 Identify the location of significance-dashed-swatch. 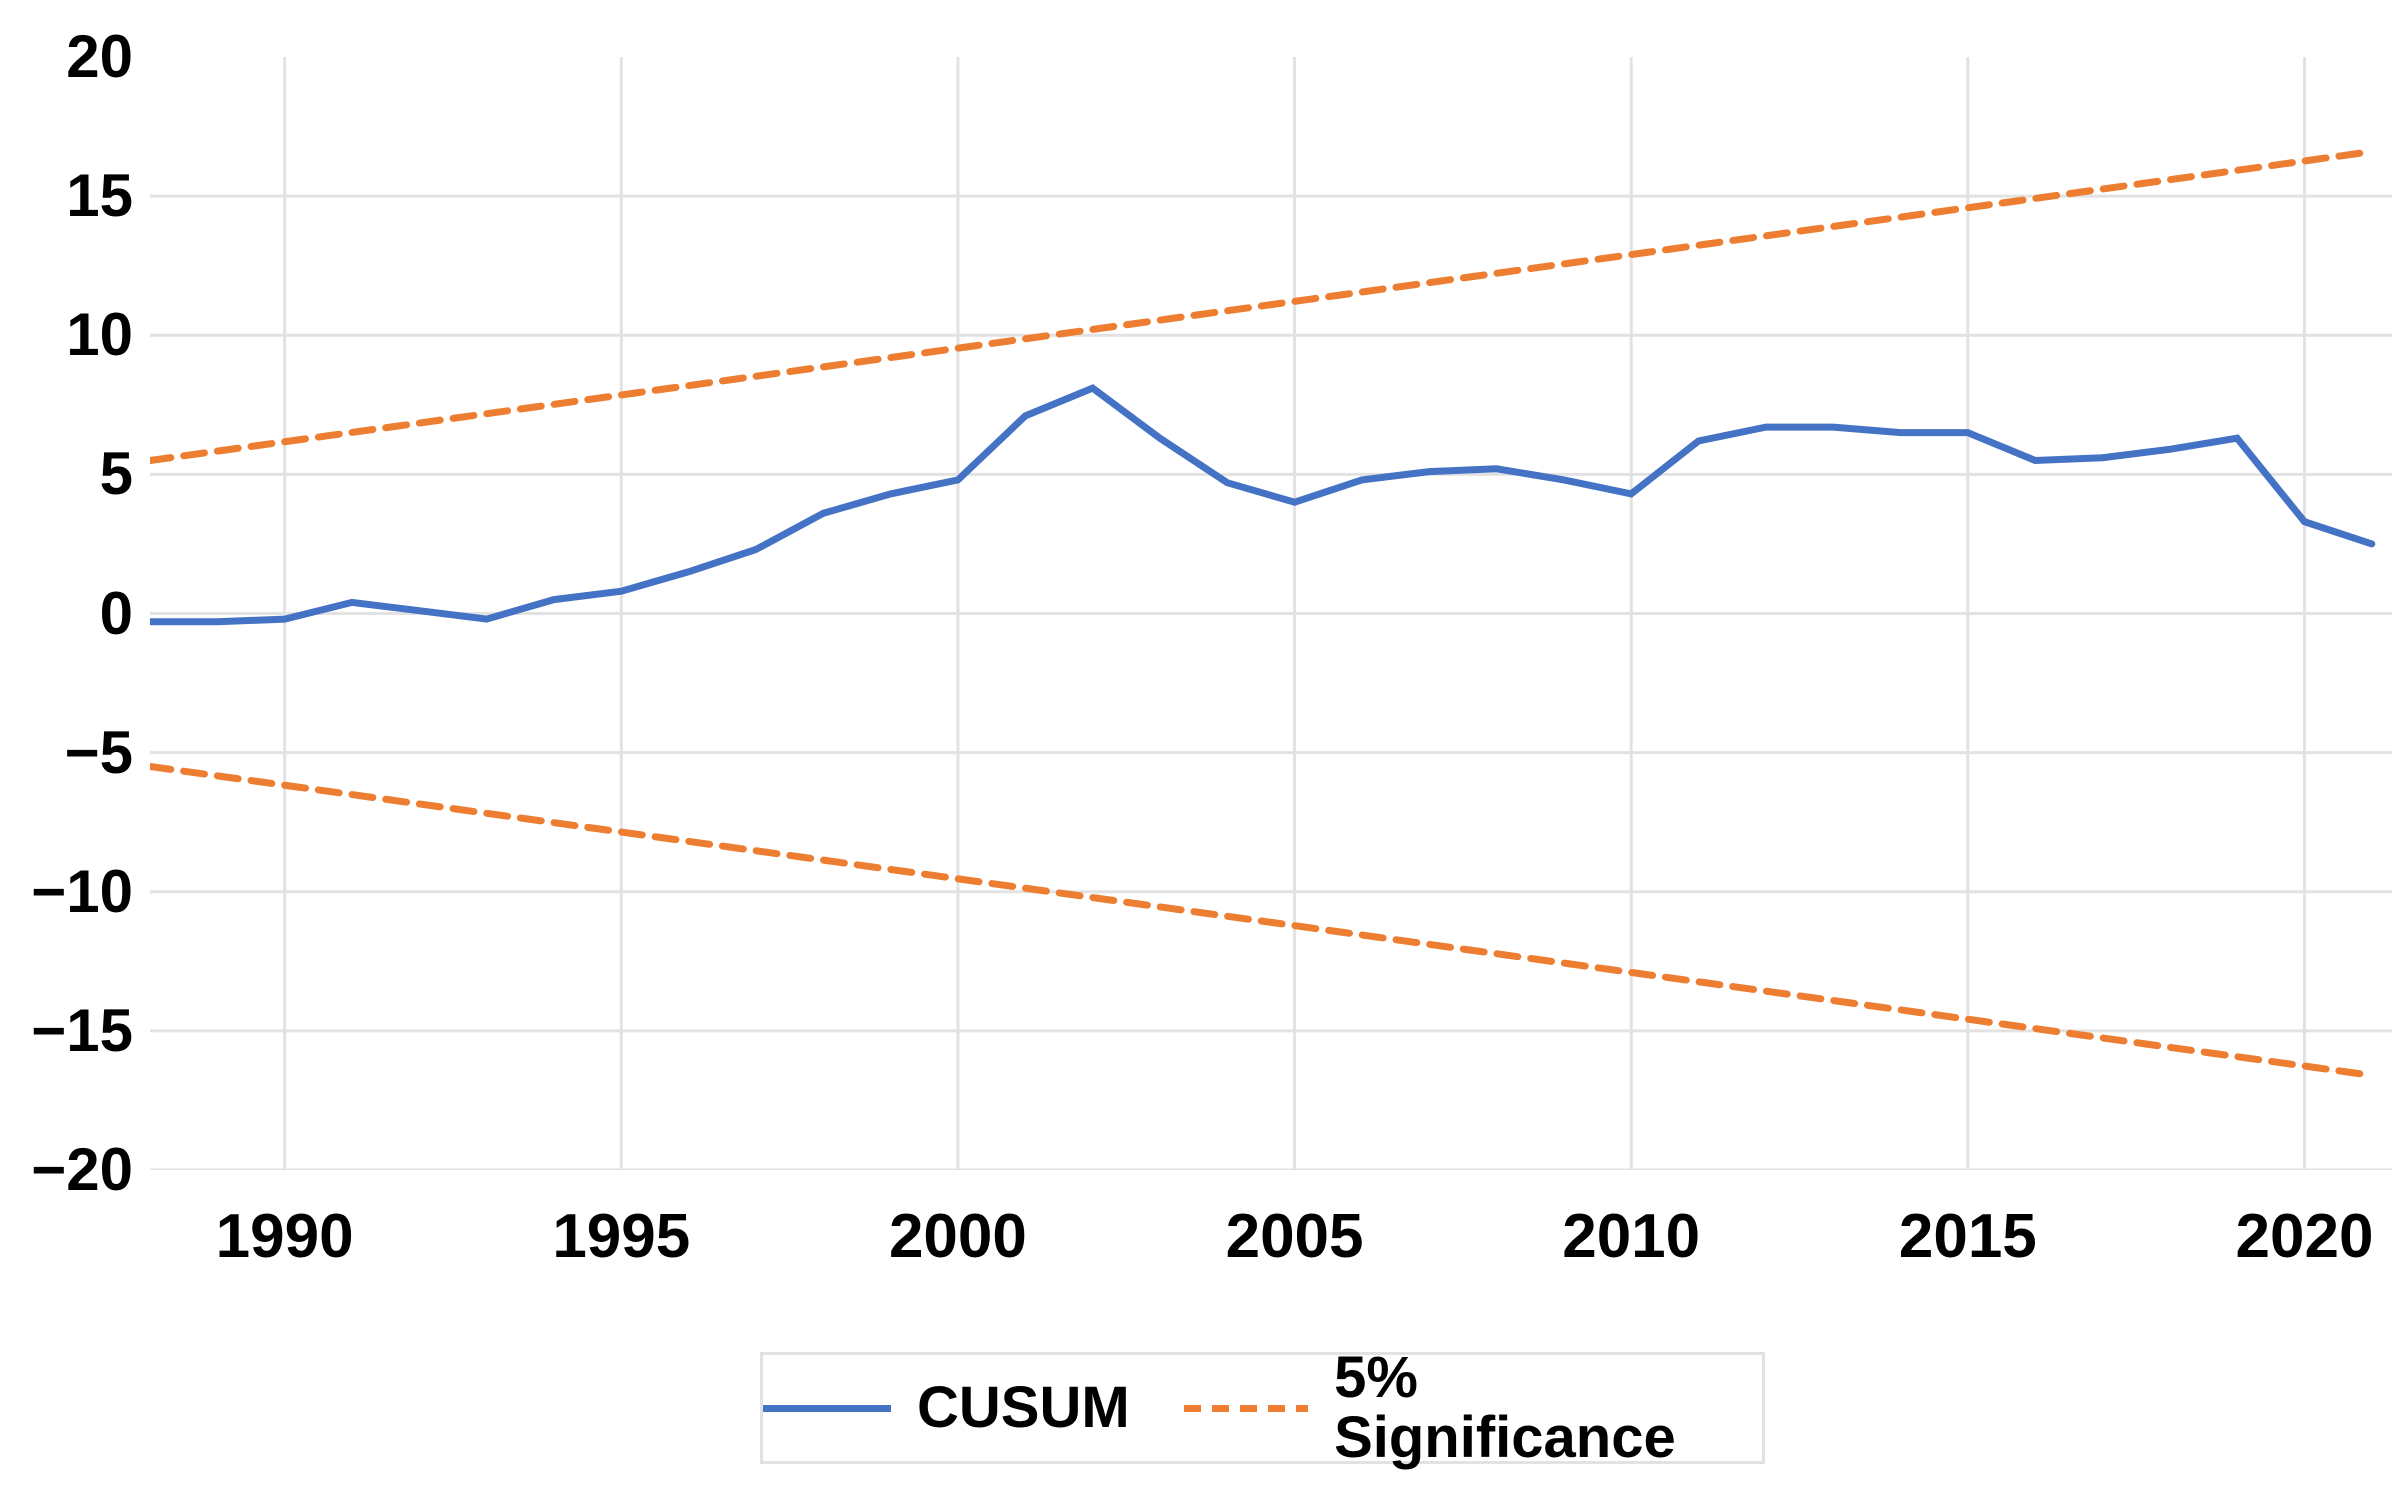
(1246, 1408).